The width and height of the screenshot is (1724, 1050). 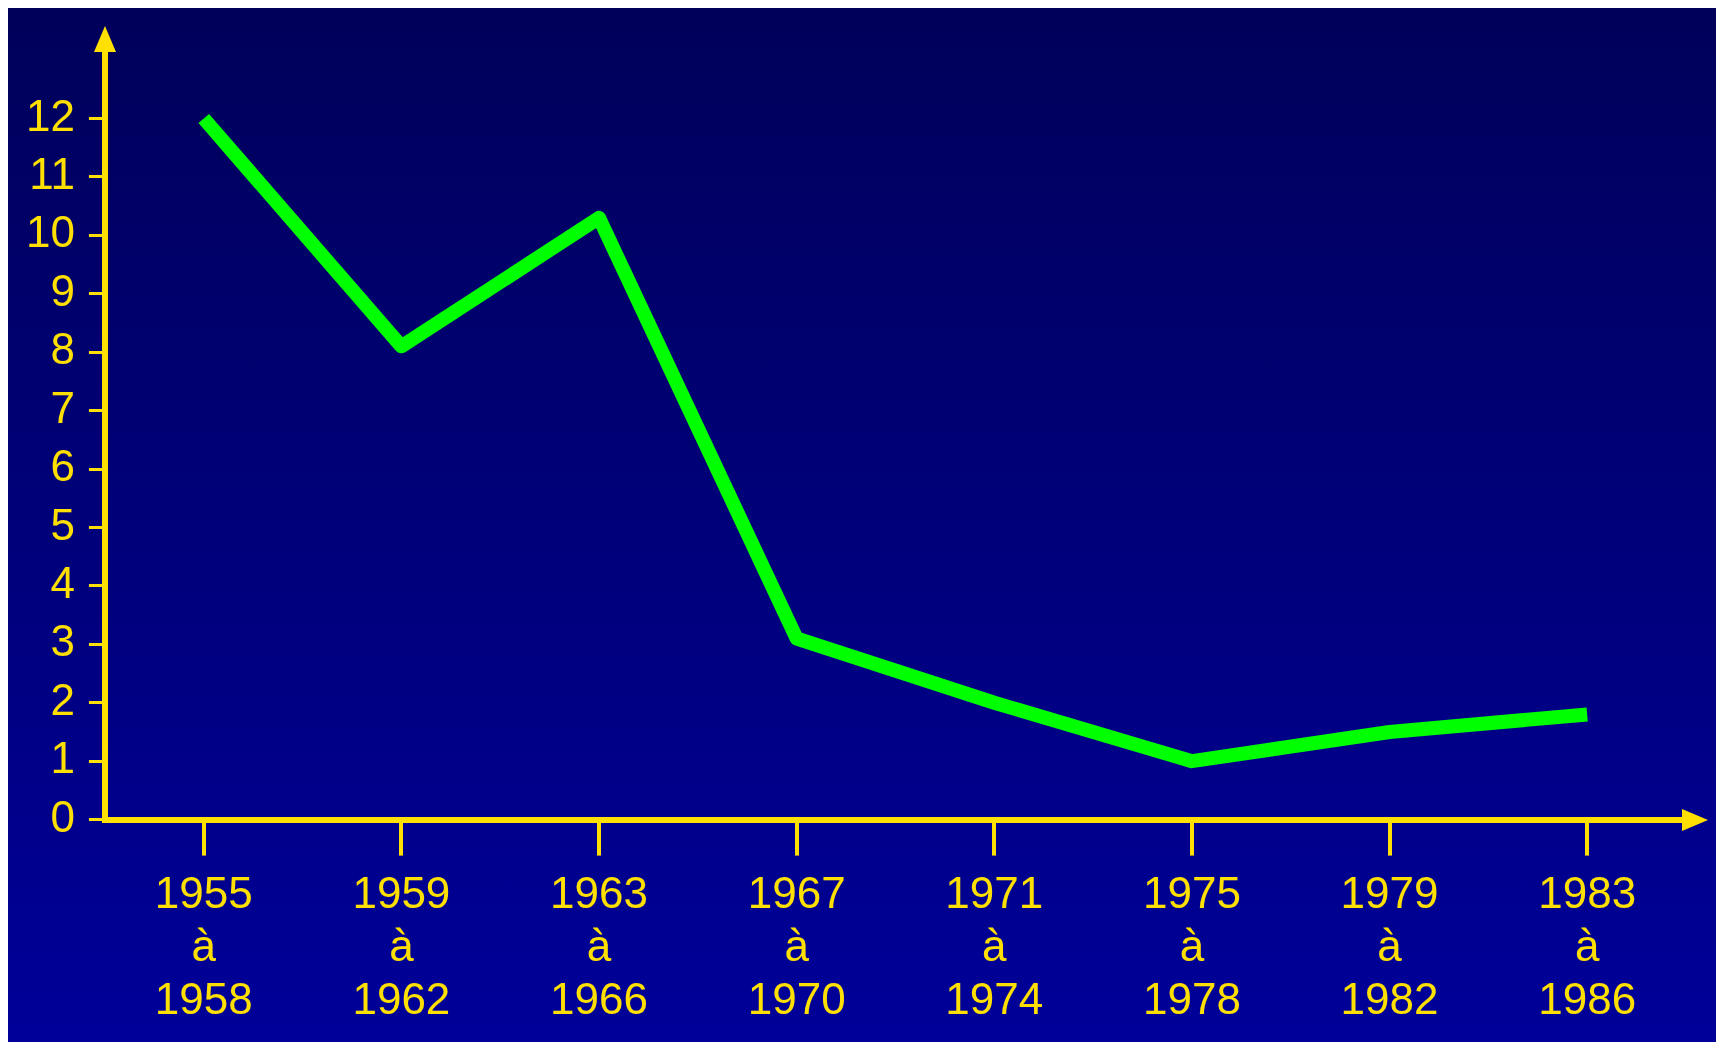 What do you see at coordinates (599, 945) in the screenshot?
I see `x-tick-label: 1963 à 1966` at bounding box center [599, 945].